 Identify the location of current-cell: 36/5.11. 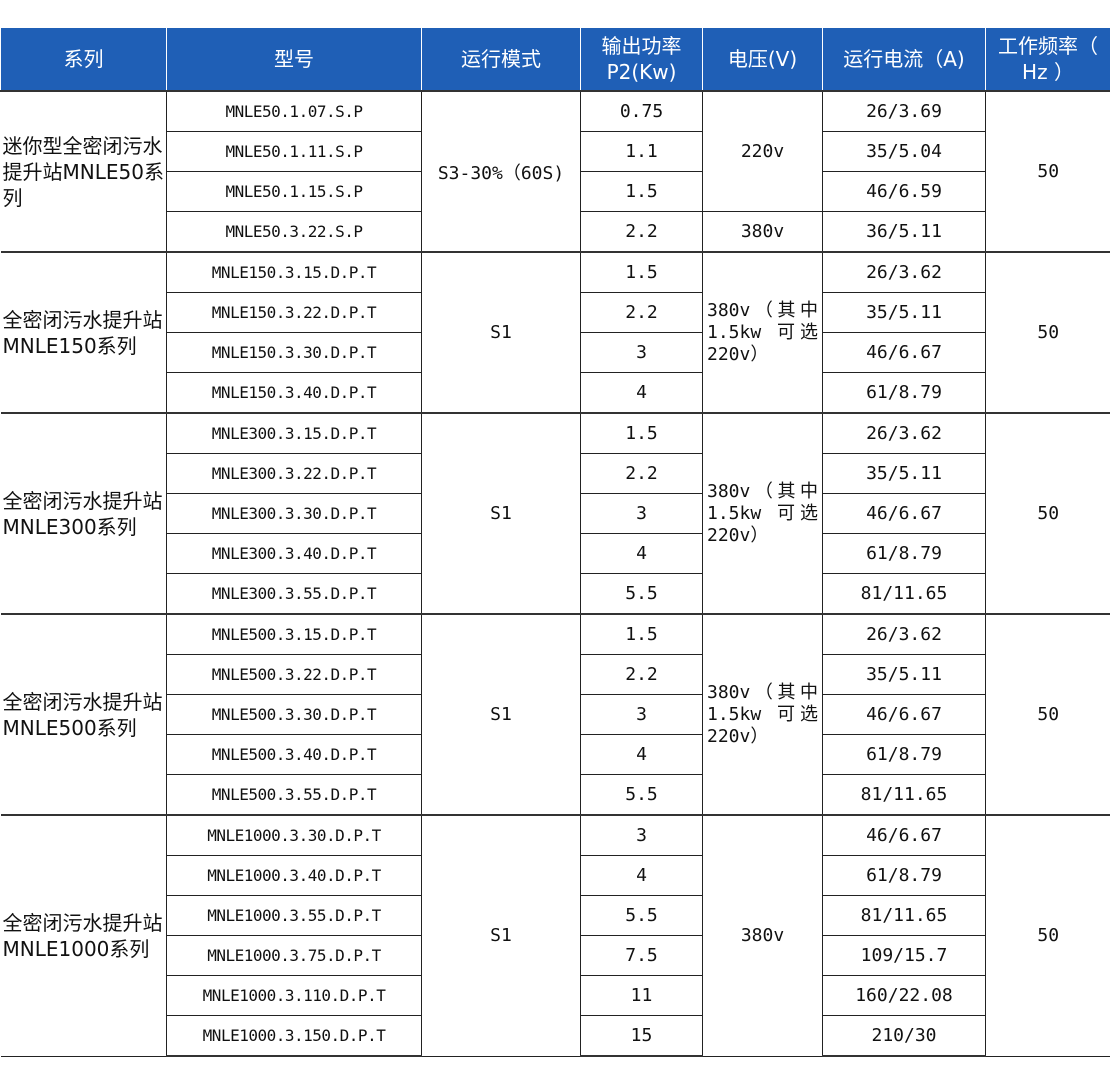
(904, 232).